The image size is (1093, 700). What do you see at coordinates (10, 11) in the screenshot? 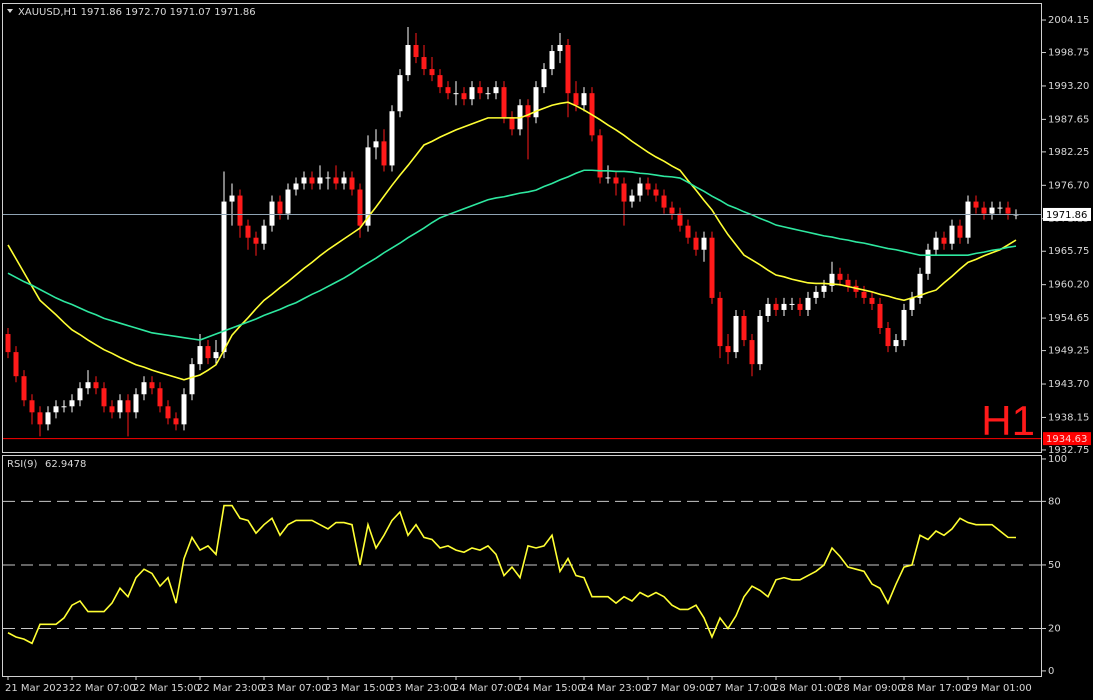
I see `header-arrow` at bounding box center [10, 11].